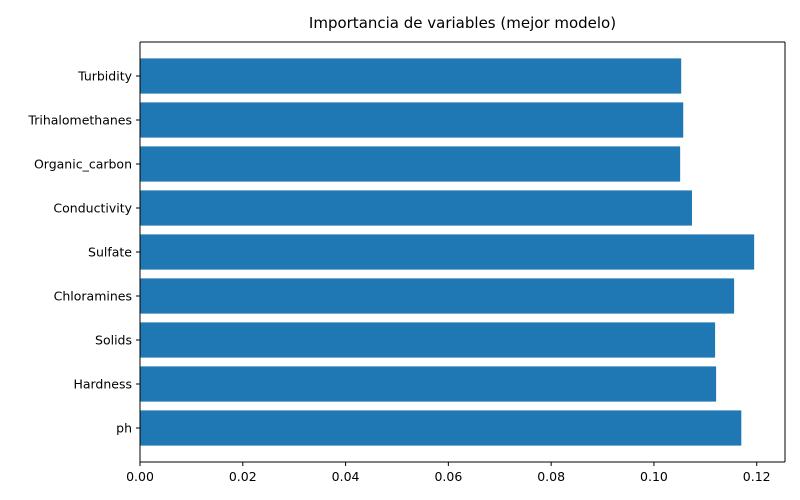  Describe the element at coordinates (428, 340) in the screenshot. I see `bar-solids` at that location.